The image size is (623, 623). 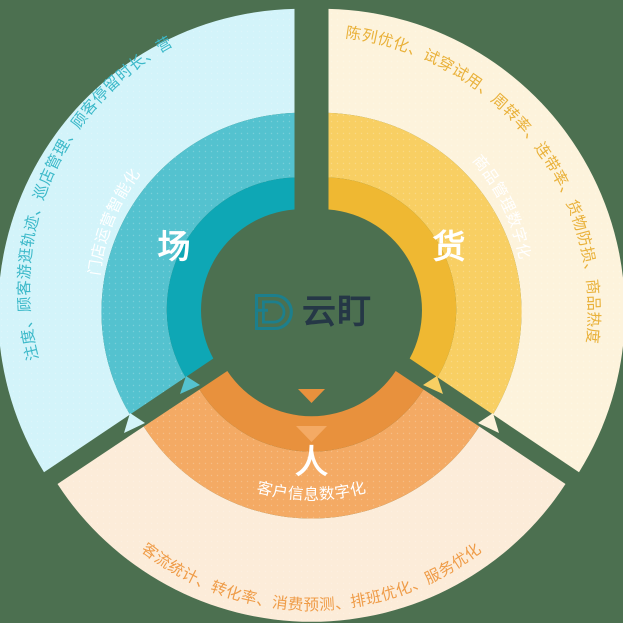 What do you see at coordinates (134, 423) in the screenshot?
I see `notch-chang-out-icon` at bounding box center [134, 423].